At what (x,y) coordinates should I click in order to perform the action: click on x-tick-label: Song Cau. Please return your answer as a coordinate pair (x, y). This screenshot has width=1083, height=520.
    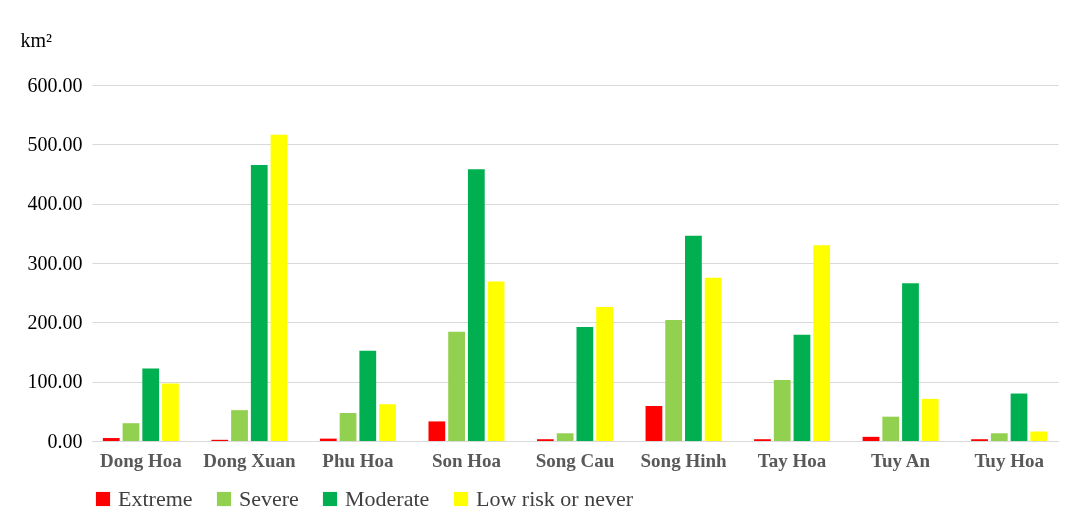
    Looking at the image, I should click on (575, 460).